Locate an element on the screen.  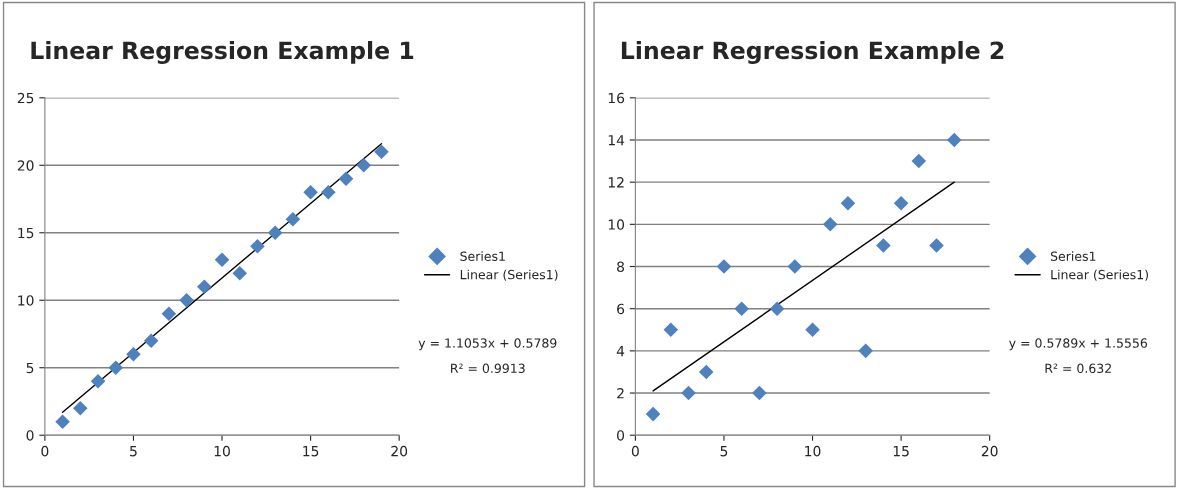
y-tick-label: 6 is located at coordinates (621, 309).